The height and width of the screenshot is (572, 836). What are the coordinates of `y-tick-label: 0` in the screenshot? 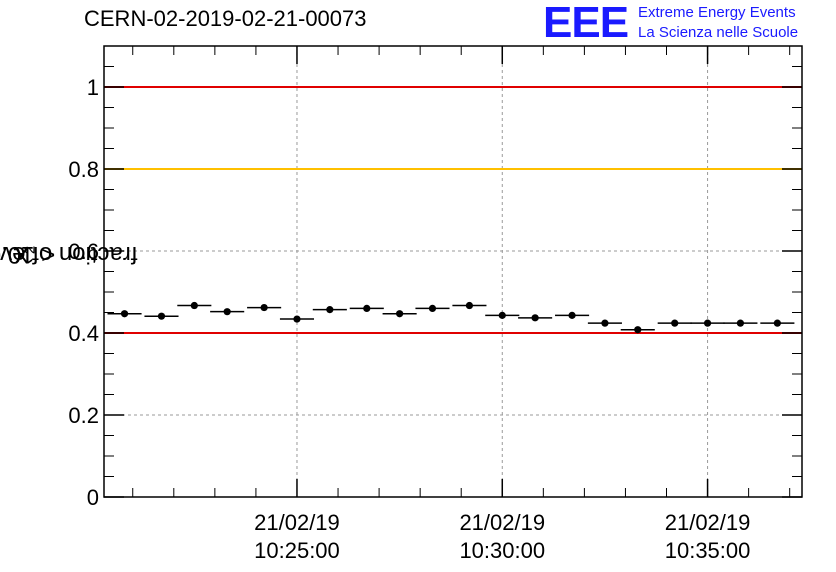 It's located at (93, 497).